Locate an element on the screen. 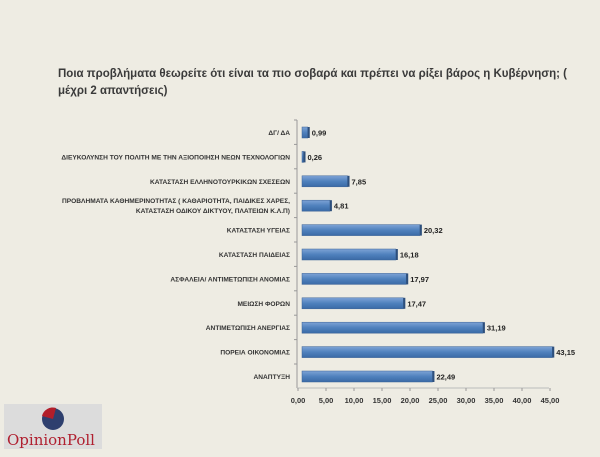  x-tick-label: 20,00 is located at coordinates (410, 400).